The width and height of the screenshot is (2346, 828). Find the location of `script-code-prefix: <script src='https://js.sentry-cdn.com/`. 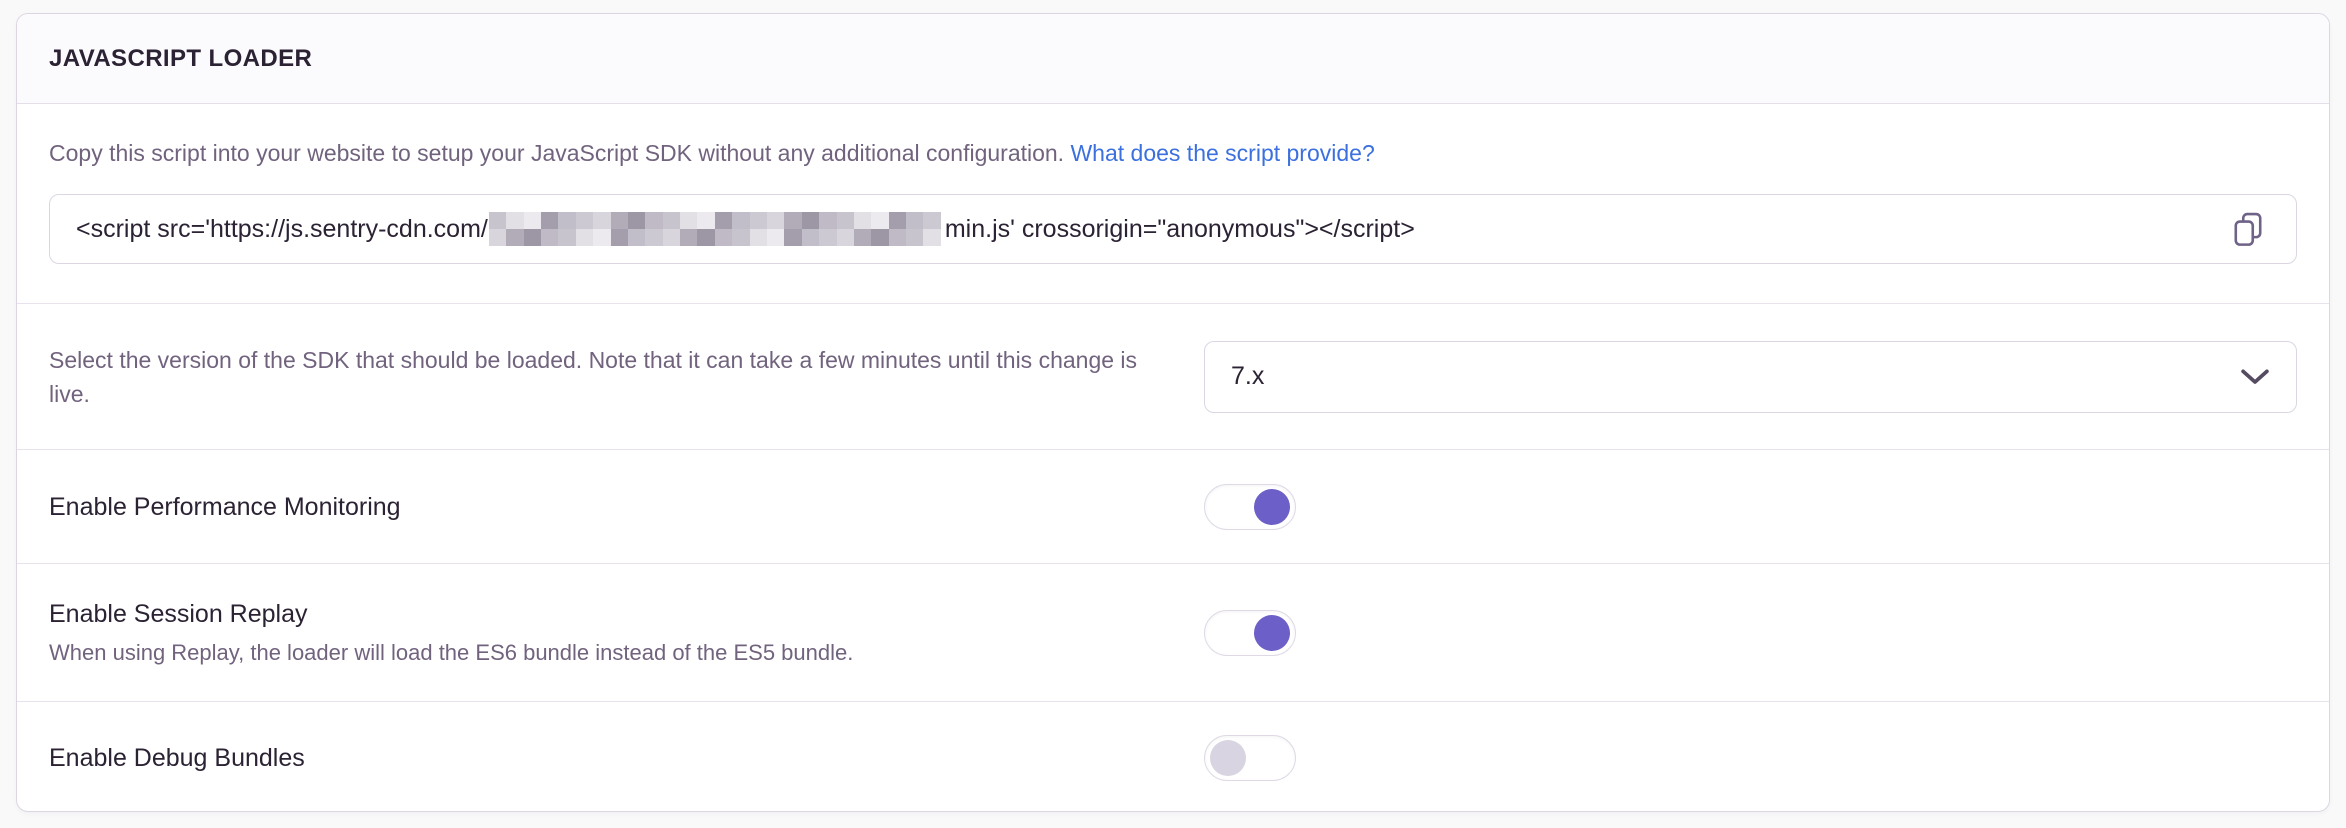

script-code-prefix: <script src='https://js.sentry-cdn.com/ is located at coordinates (282, 228).